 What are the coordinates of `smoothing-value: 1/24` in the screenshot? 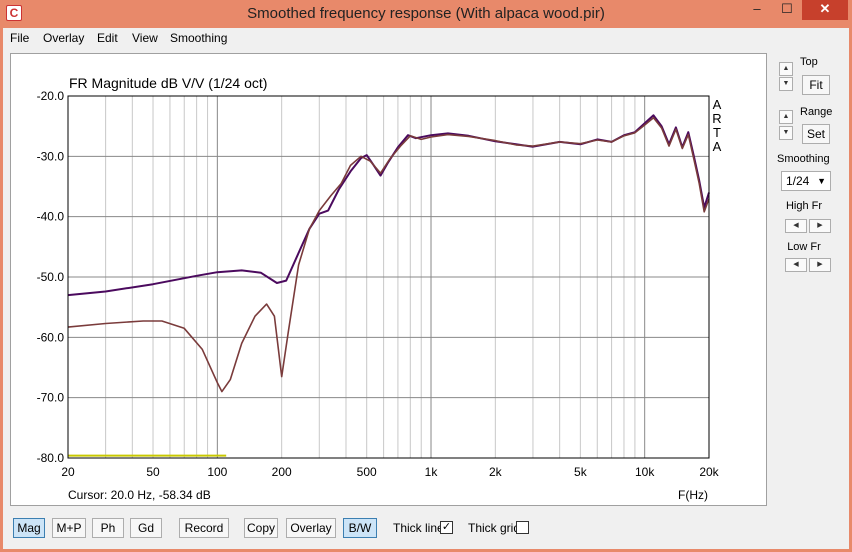 It's located at (798, 181).